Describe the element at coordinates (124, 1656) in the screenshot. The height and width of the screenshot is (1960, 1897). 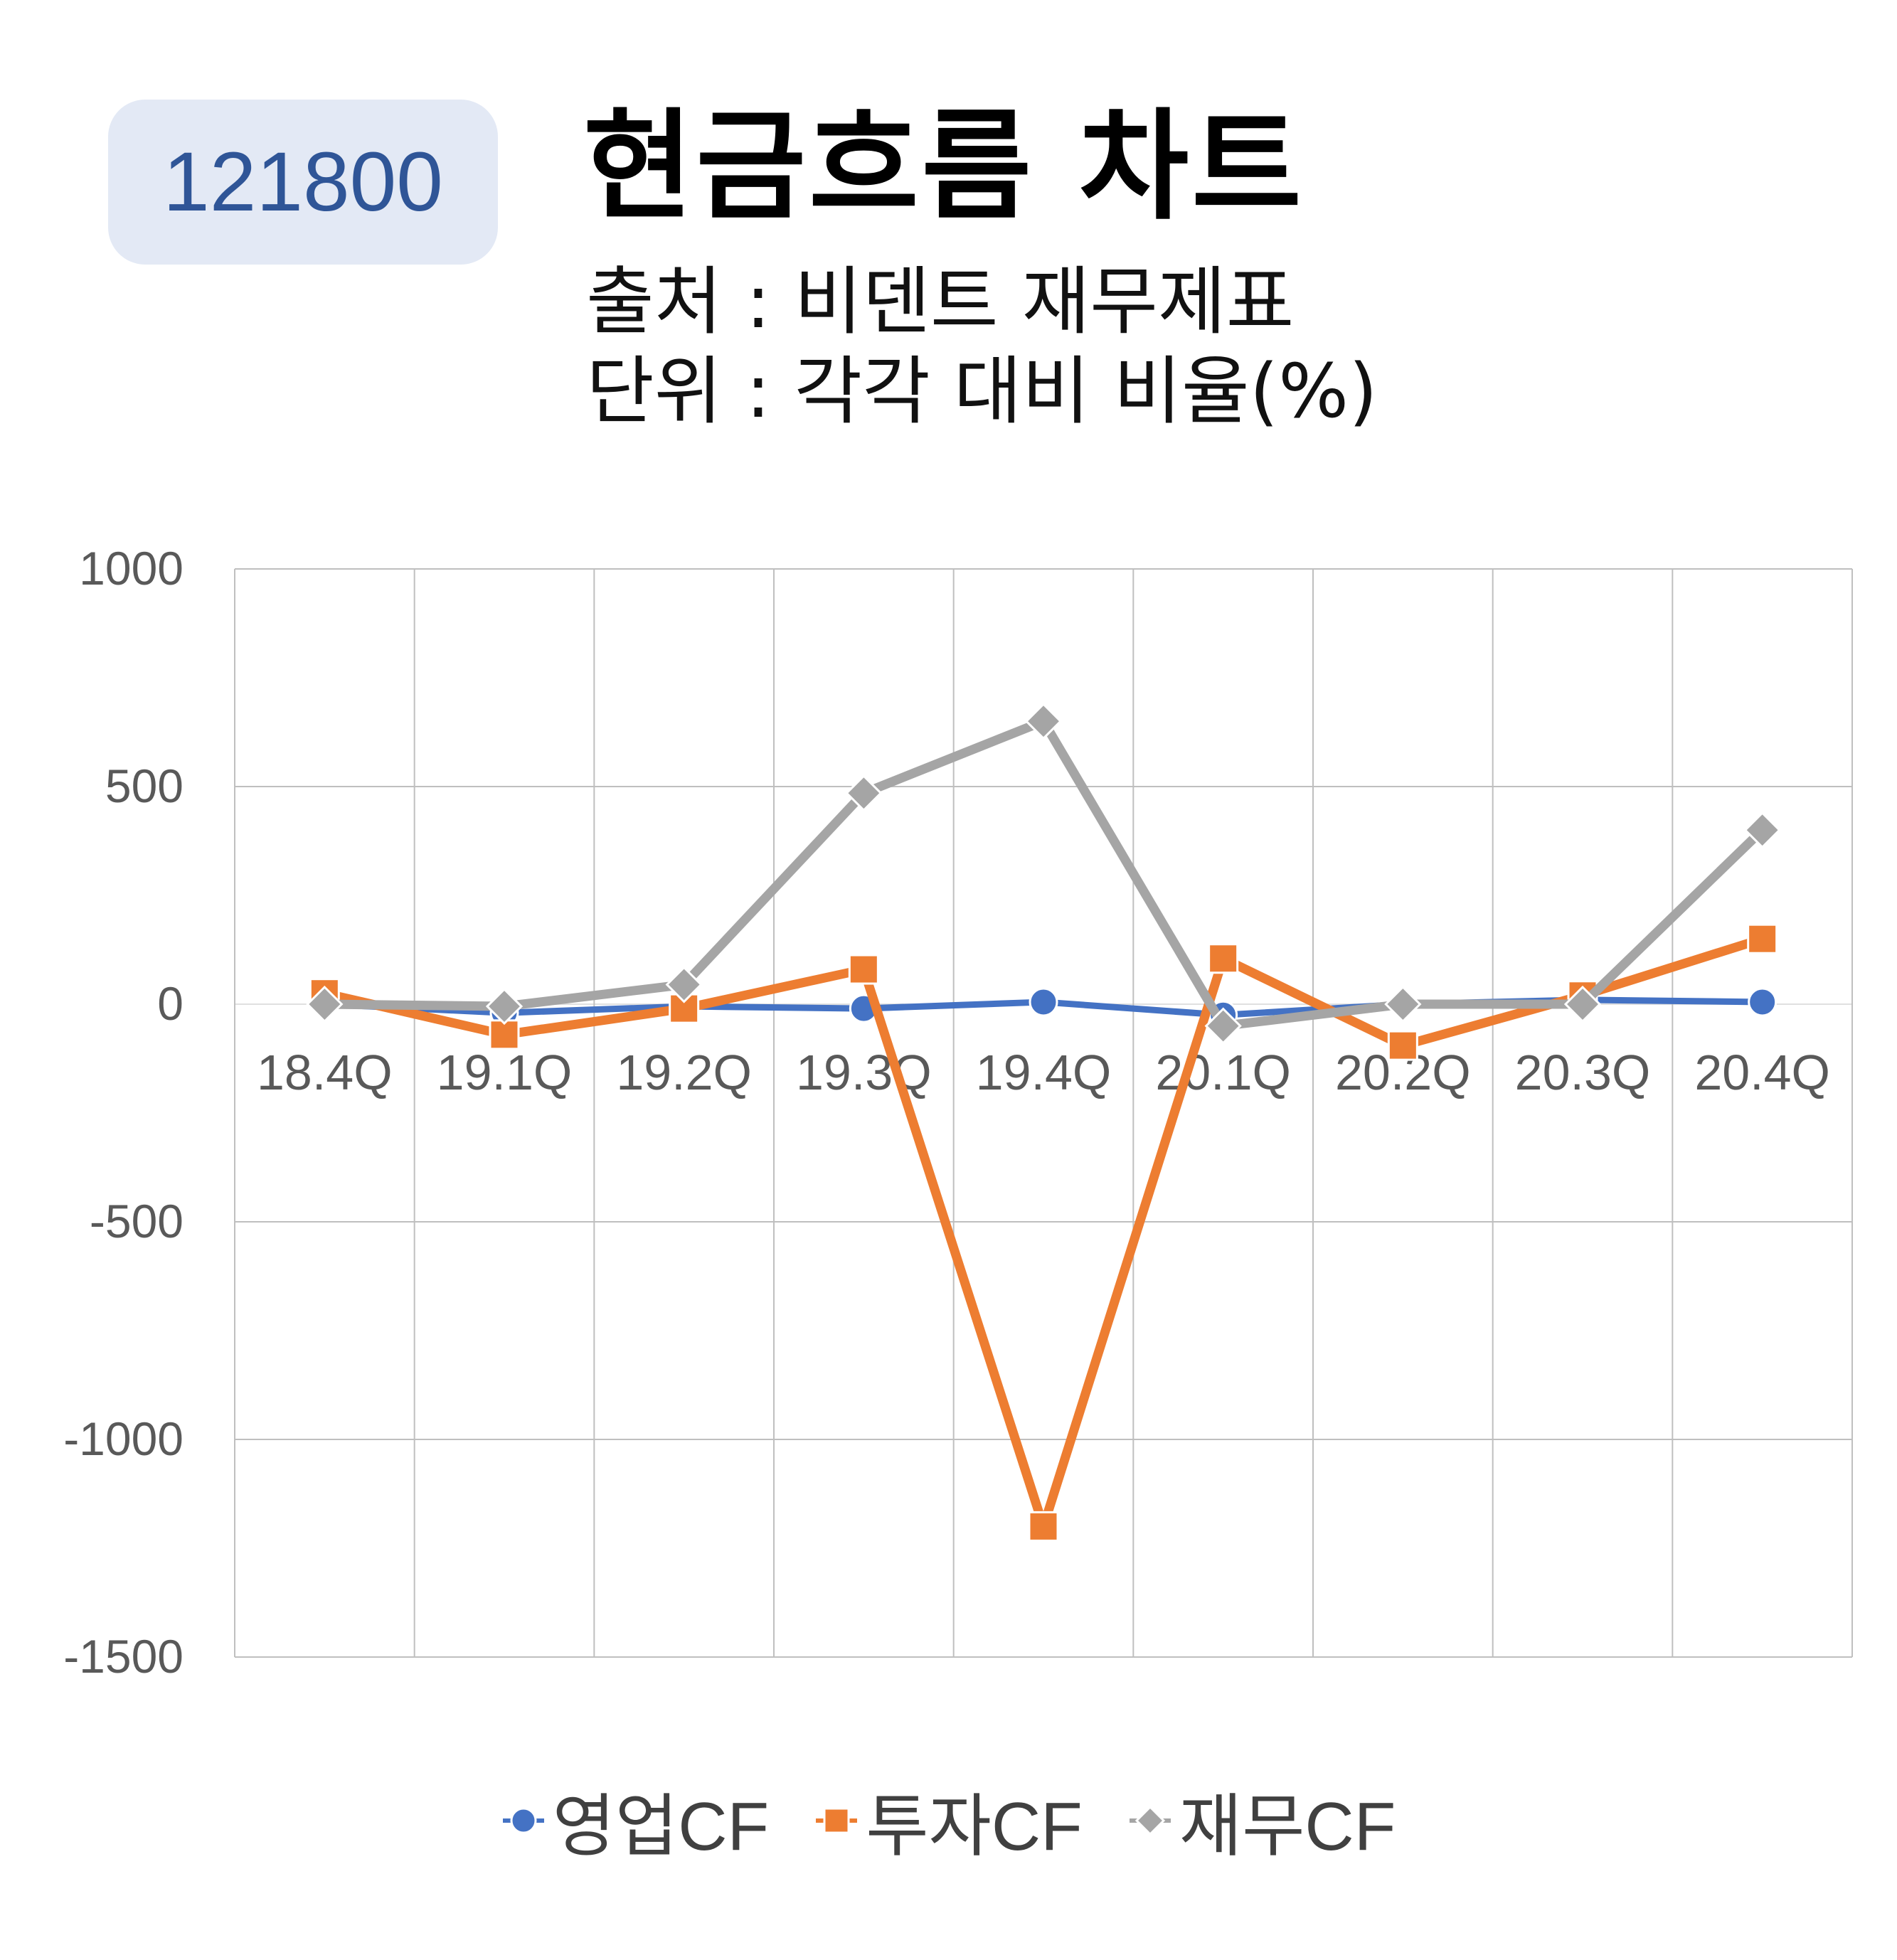
I see `y-tick-label: -1500` at that location.